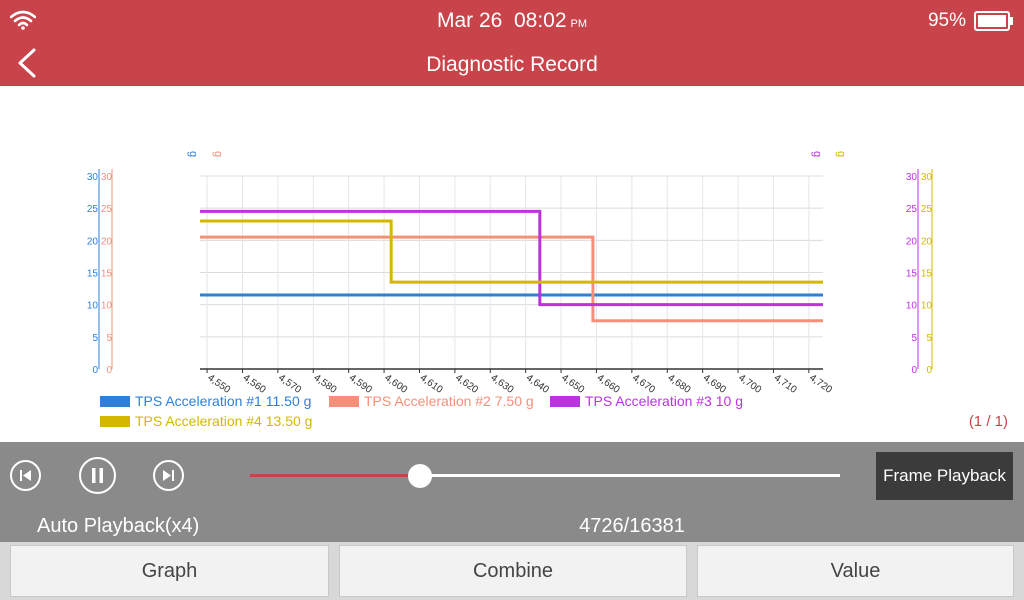 The image size is (1024, 600). What do you see at coordinates (469, 20) in the screenshot?
I see `status-date: Mar 26` at bounding box center [469, 20].